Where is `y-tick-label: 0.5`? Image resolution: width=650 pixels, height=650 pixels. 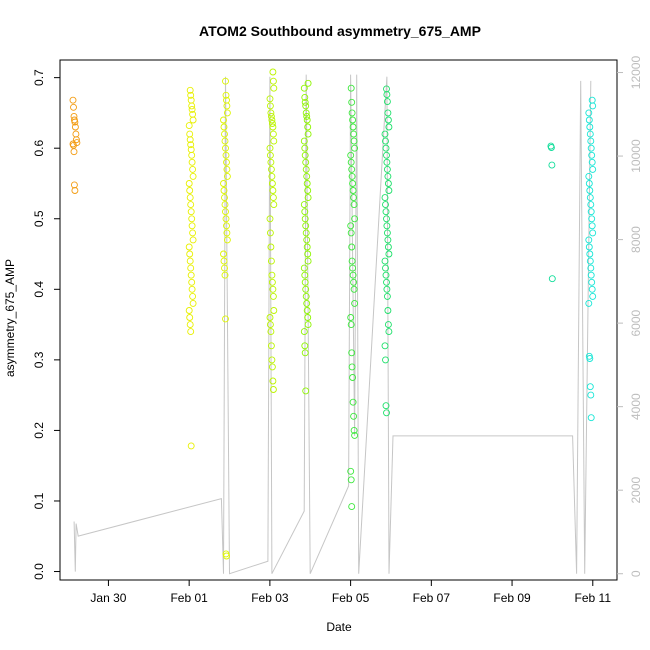 y-tick-label: 0.5 is located at coordinates (39, 218).